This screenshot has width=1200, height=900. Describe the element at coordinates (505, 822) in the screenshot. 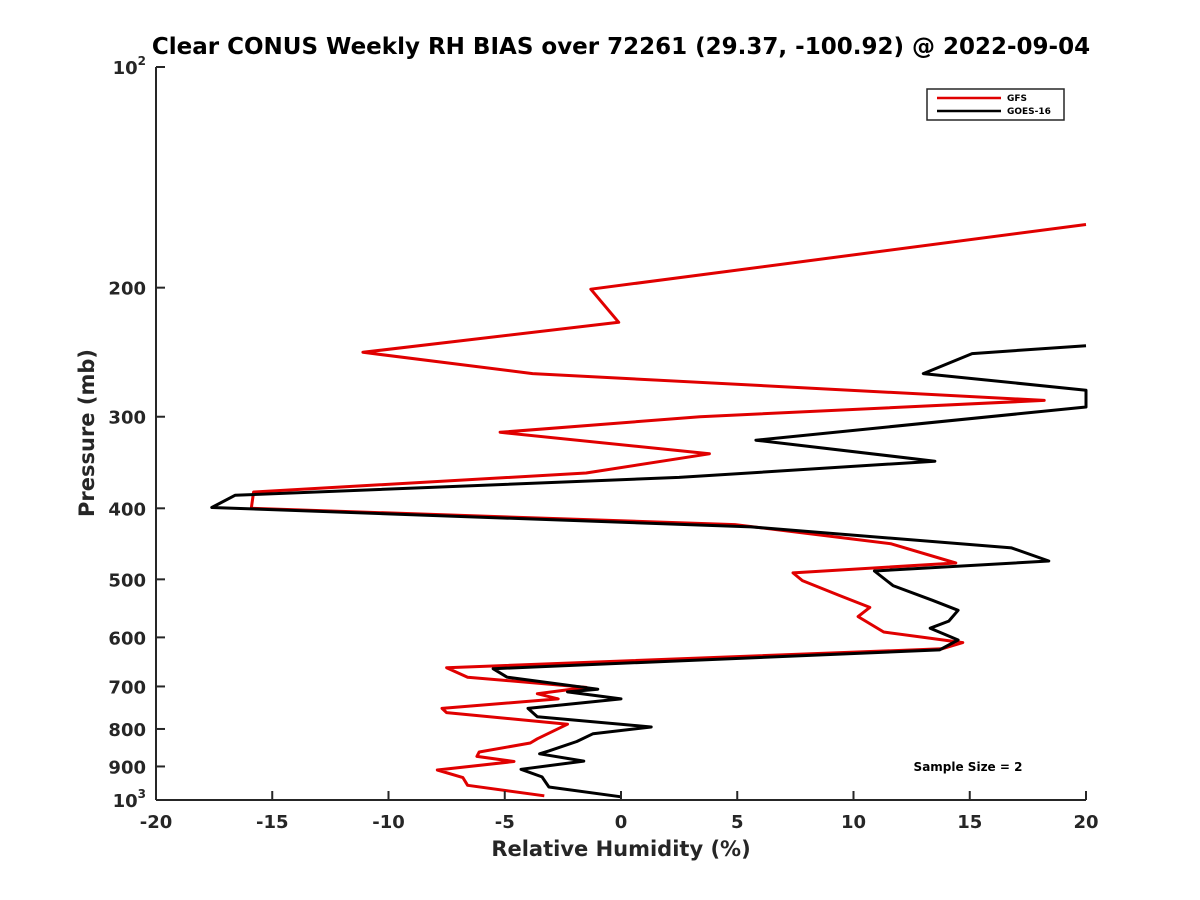

I see `x-tick-label: -5` at that location.